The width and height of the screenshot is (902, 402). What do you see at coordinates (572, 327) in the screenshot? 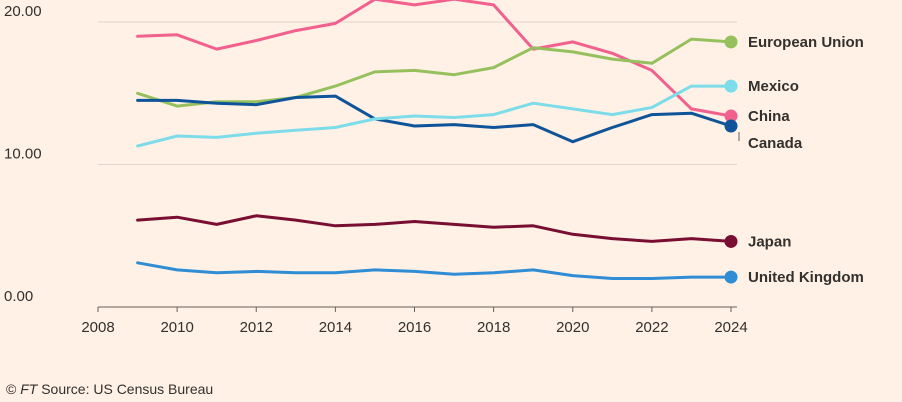
I see `x-tick-label: 2020` at bounding box center [572, 327].